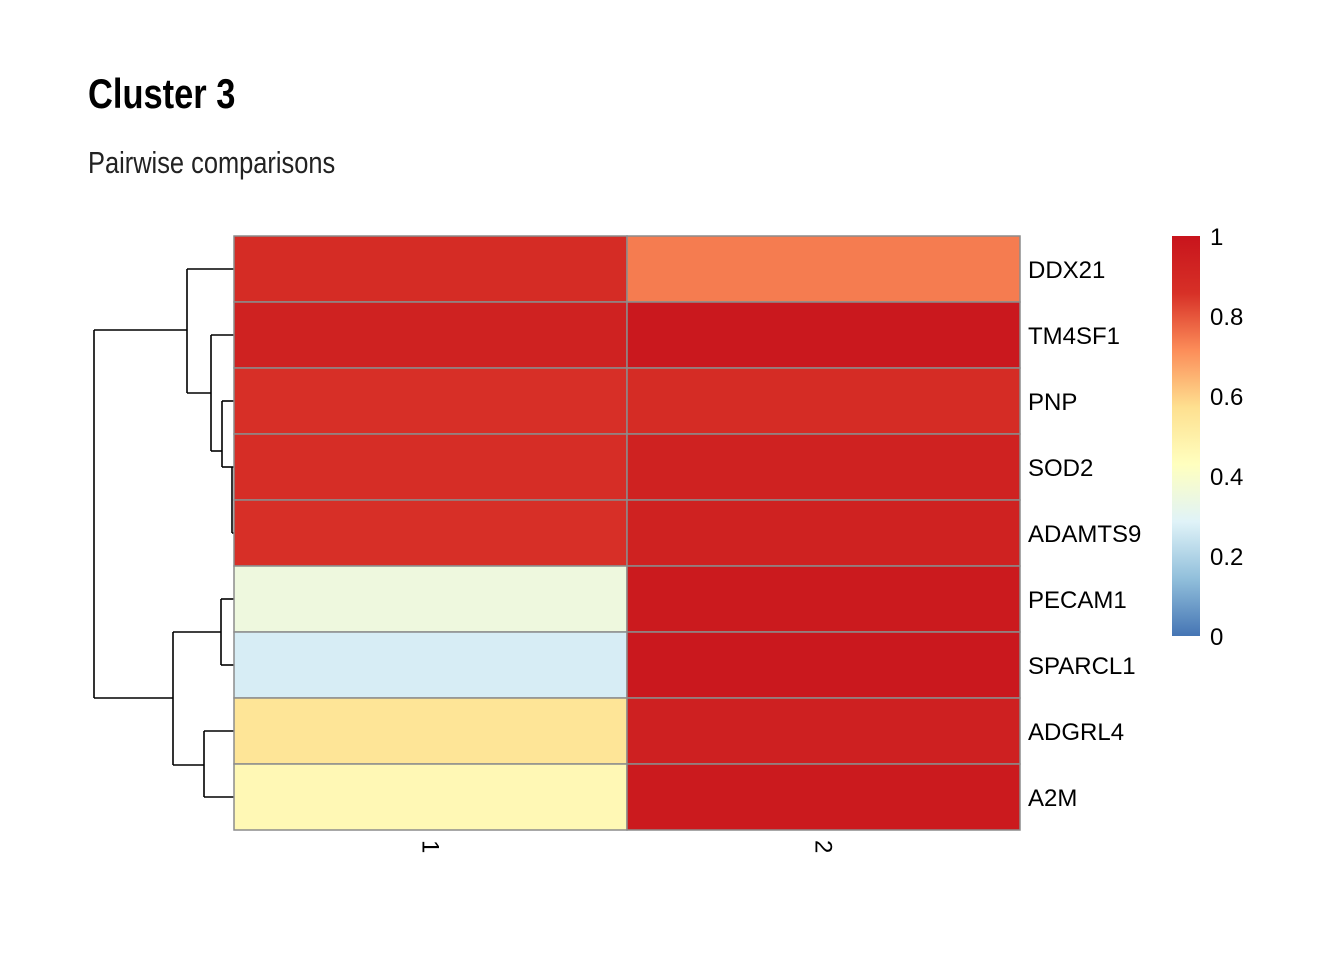 The height and width of the screenshot is (960, 1344). What do you see at coordinates (163, 533) in the screenshot?
I see `row-dendrogram` at bounding box center [163, 533].